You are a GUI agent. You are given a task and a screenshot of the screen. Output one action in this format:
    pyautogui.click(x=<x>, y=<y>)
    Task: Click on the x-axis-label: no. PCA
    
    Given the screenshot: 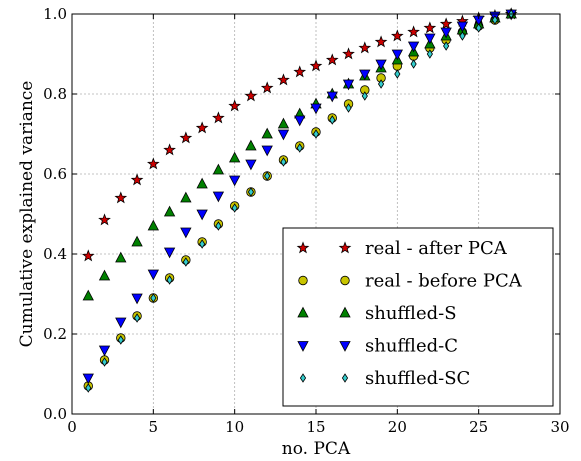 What is the action you would take?
    pyautogui.click(x=316, y=449)
    